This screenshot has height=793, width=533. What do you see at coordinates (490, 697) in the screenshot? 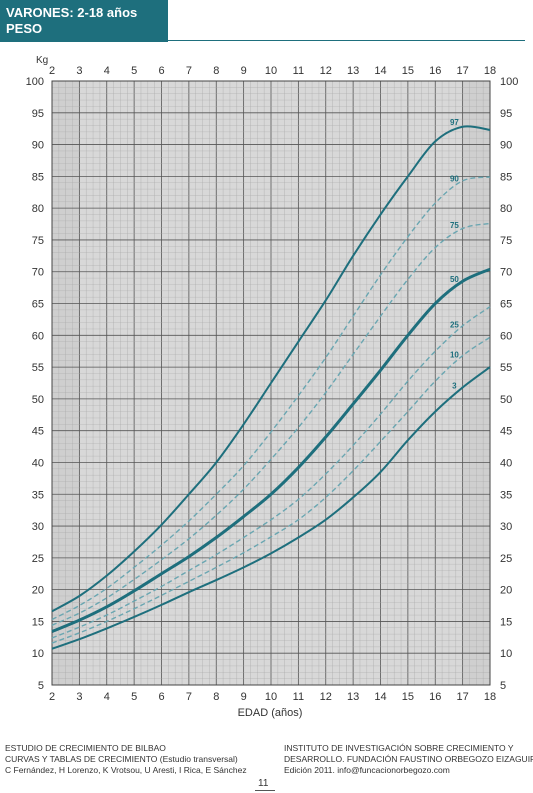
I see `x-tick-label-bottom: 18` at bounding box center [490, 697].